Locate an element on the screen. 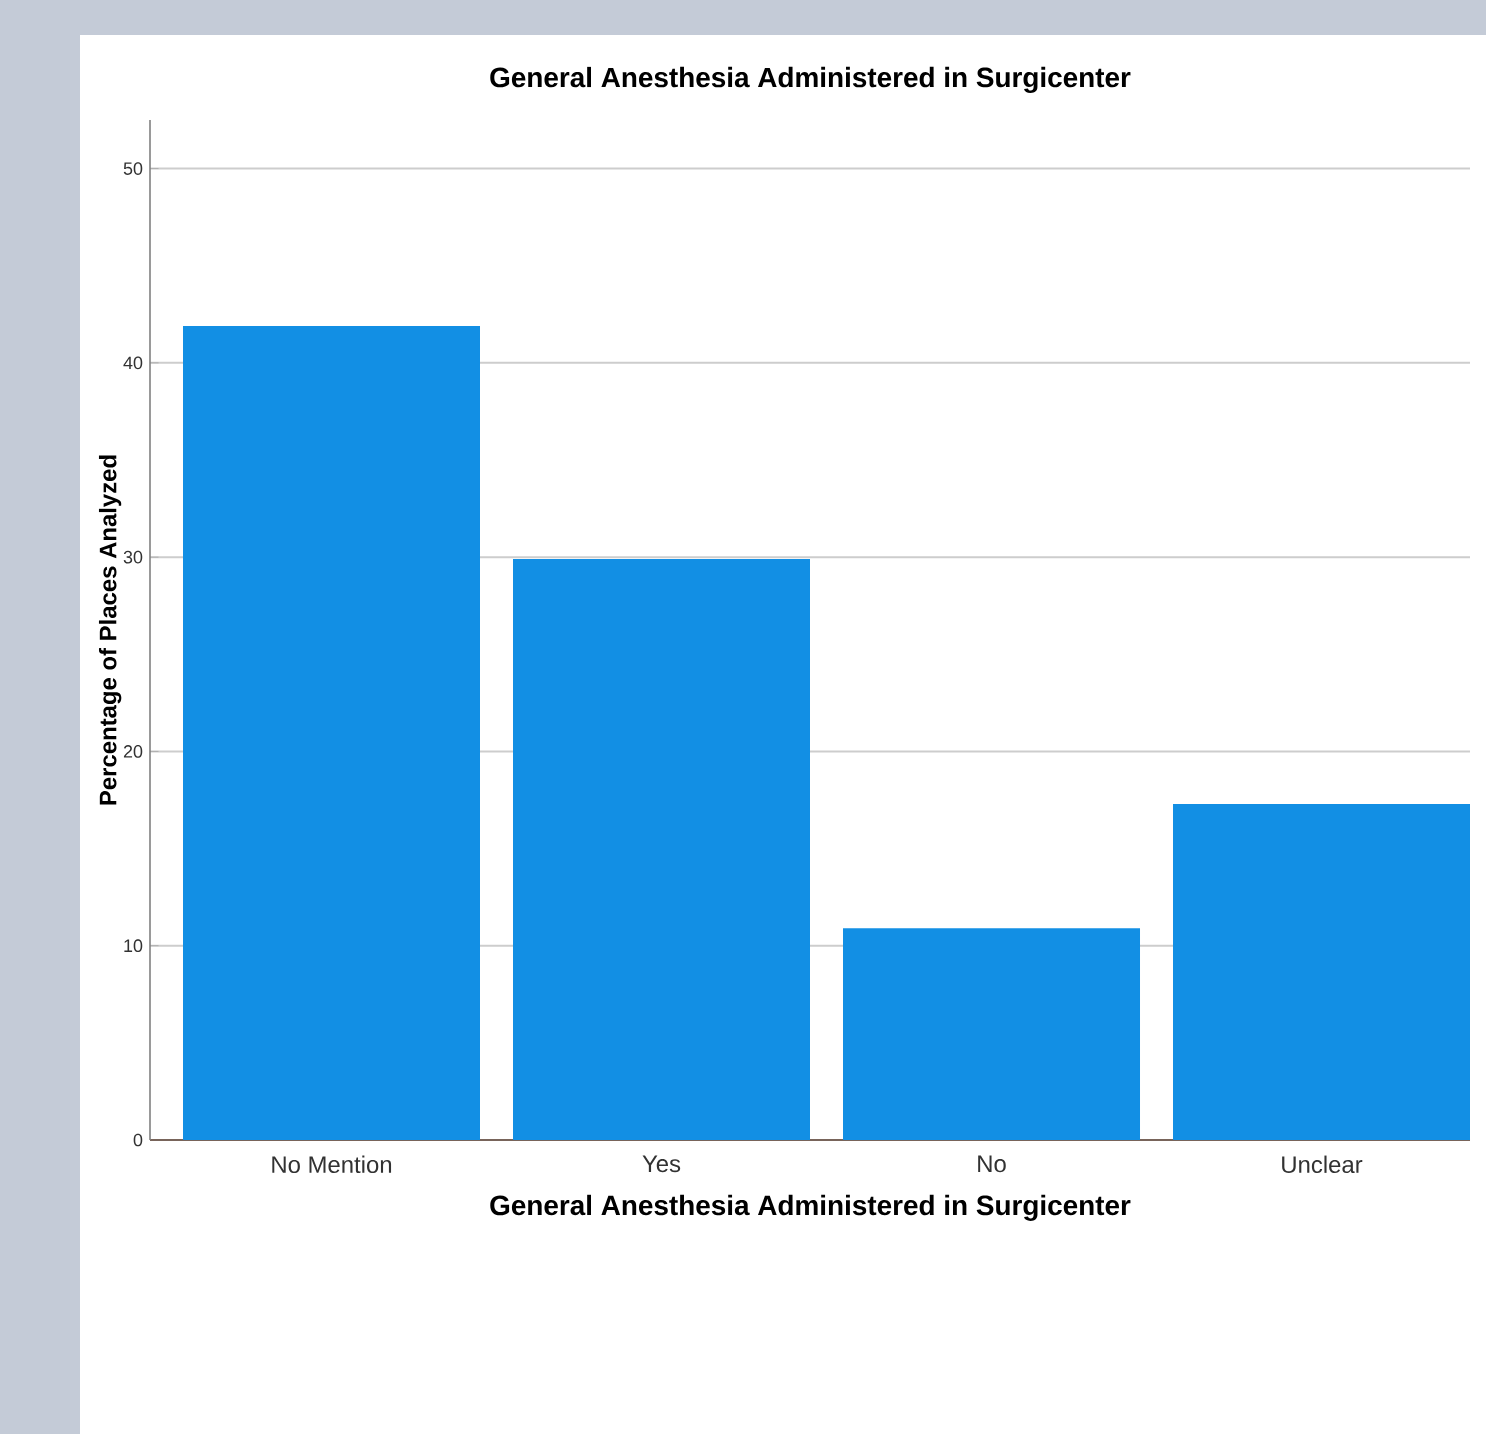  x-axis-title: General Anesthesia Administered in Surgicenter is located at coordinates (810, 1207).